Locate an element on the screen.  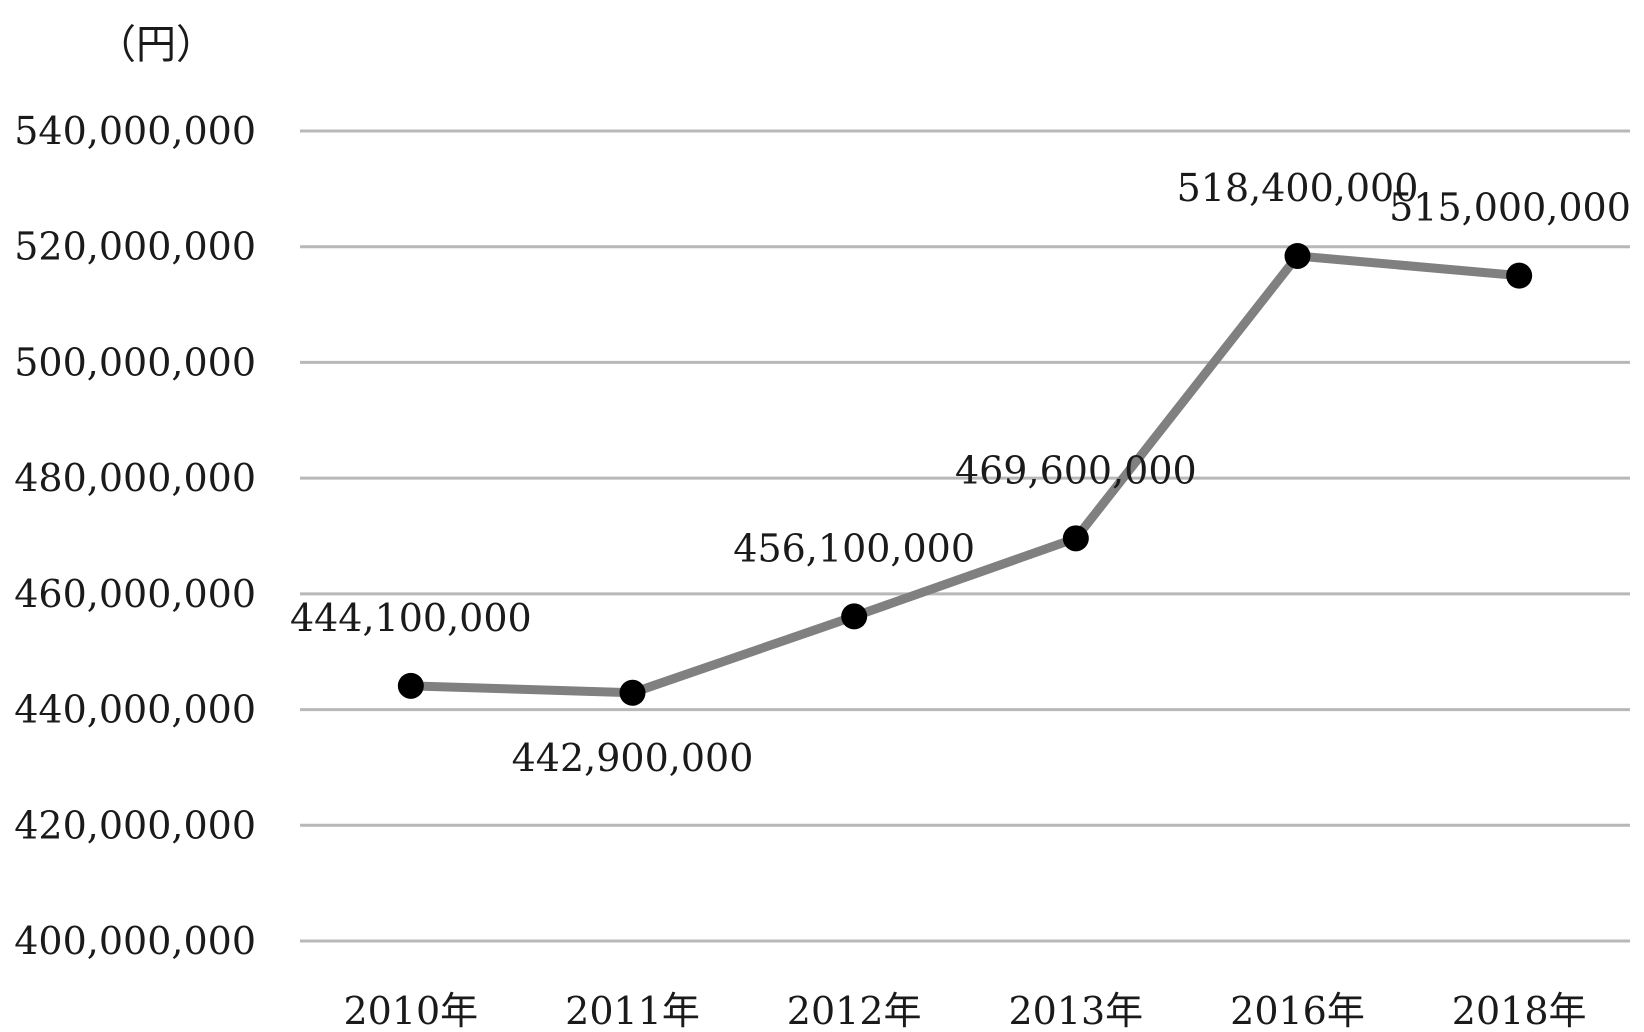
x-tick-label: 2013年 is located at coordinates (1075, 1010).